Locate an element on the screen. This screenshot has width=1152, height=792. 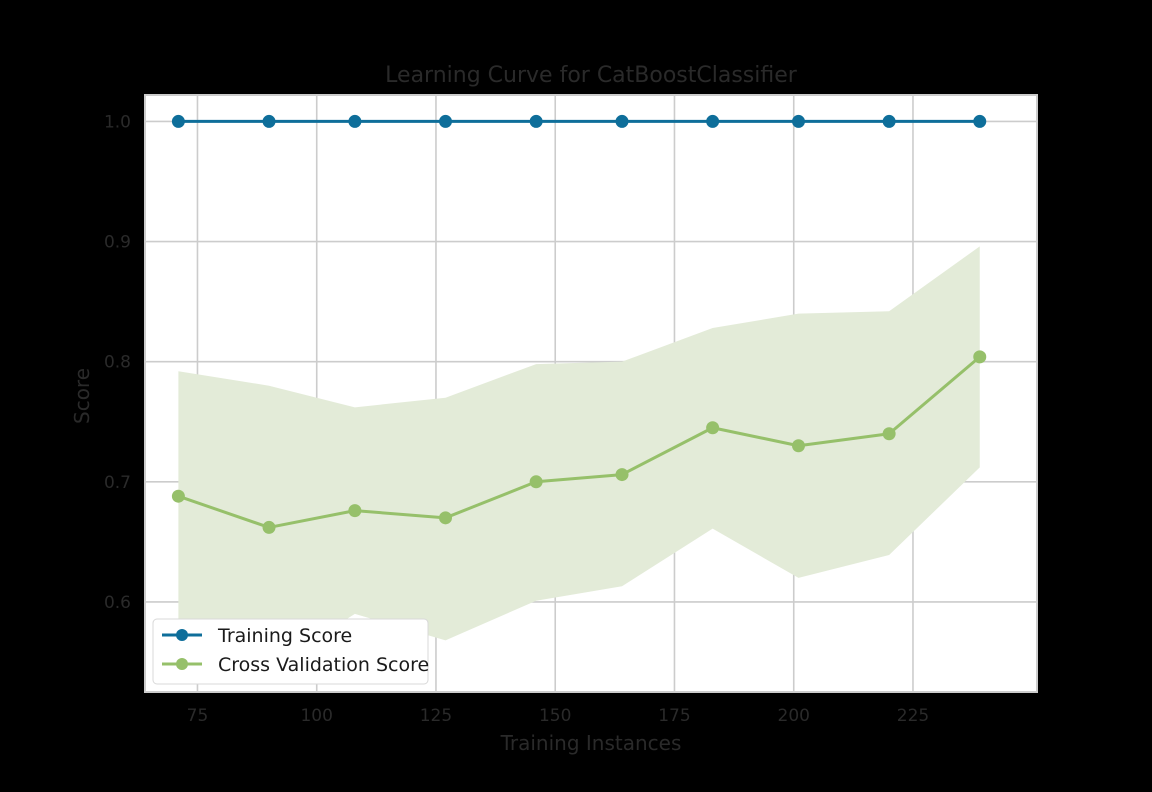
y-tick-label: 0.9 is located at coordinates (117, 243).